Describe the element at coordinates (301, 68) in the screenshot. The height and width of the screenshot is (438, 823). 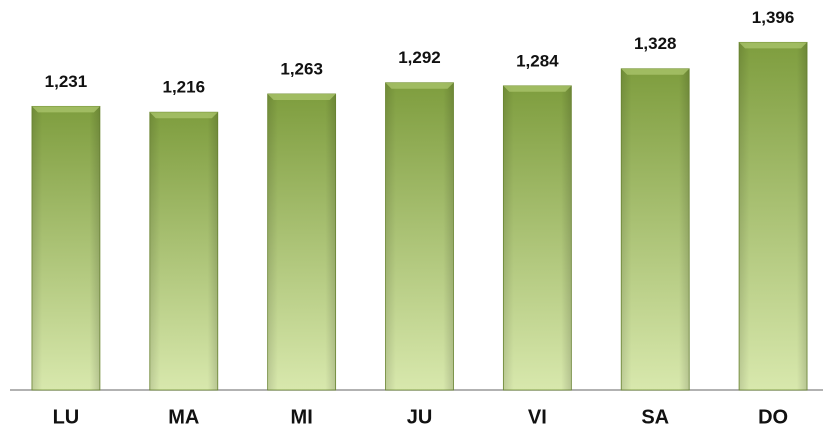
I see `value-label: 1,263` at that location.